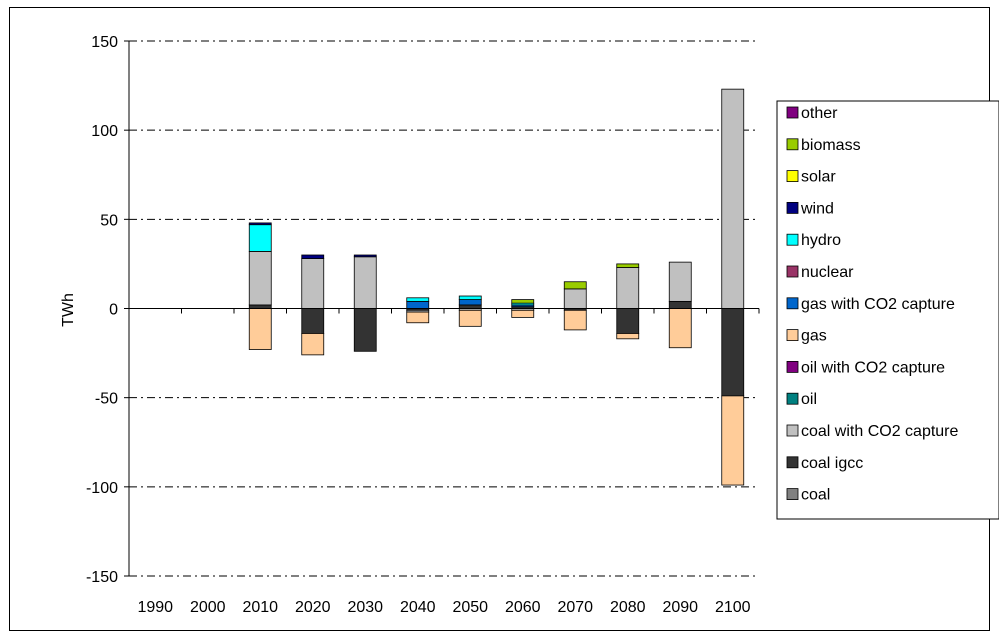 The image size is (999, 639). What do you see at coordinates (815, 495) in the screenshot?
I see `legend-label: coal` at bounding box center [815, 495].